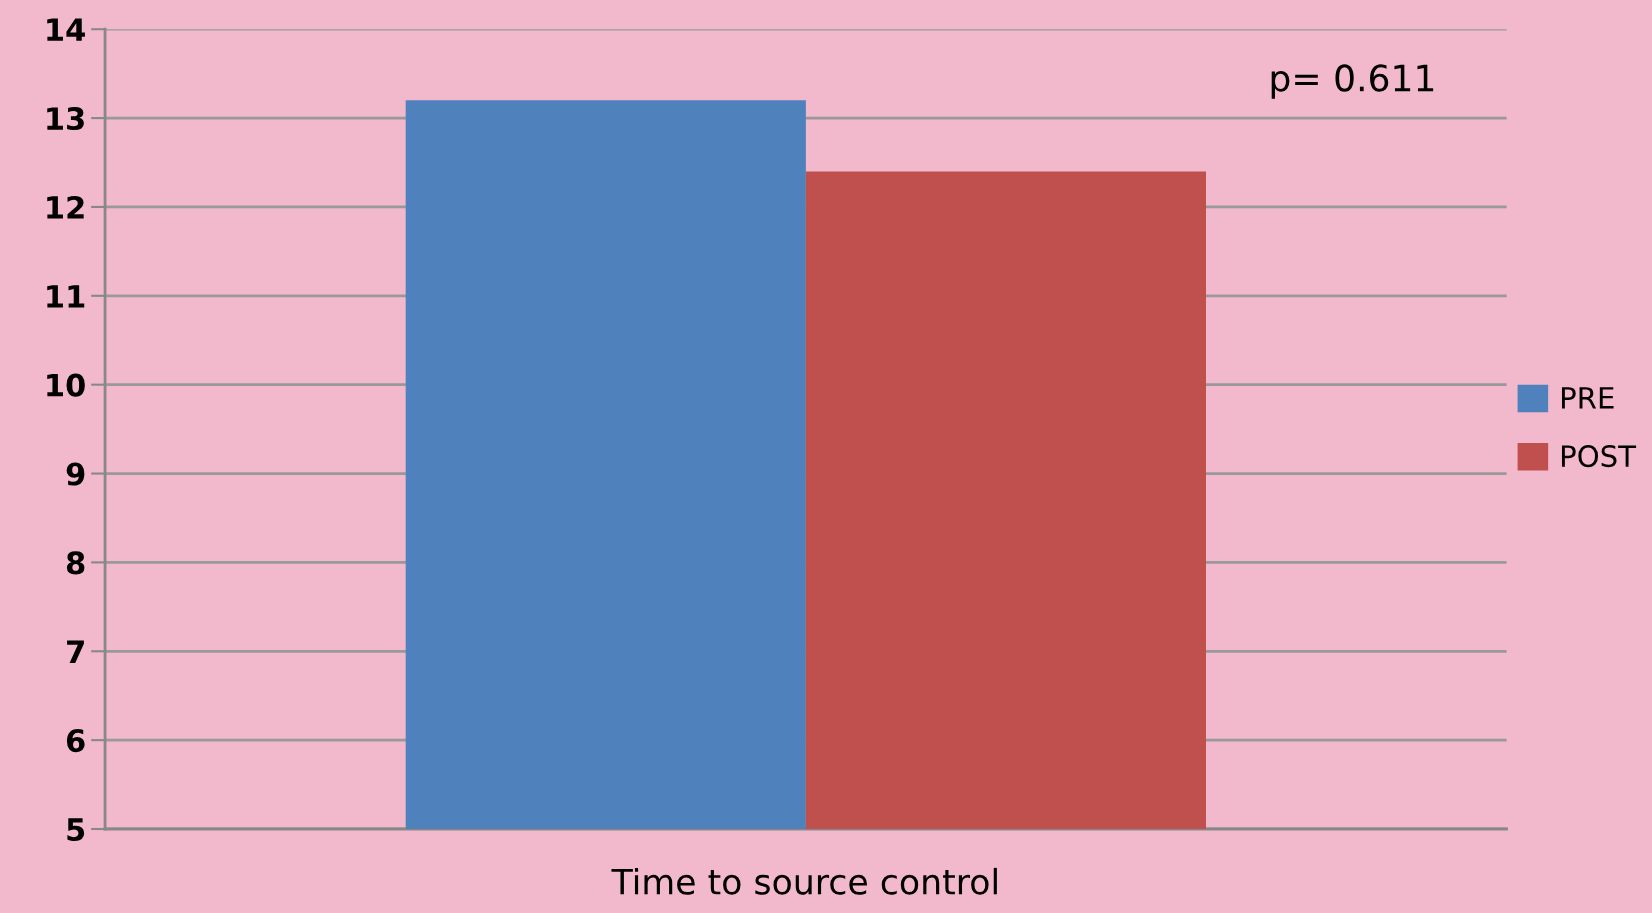  I want to click on legend-label: POST, so click(1599, 456).